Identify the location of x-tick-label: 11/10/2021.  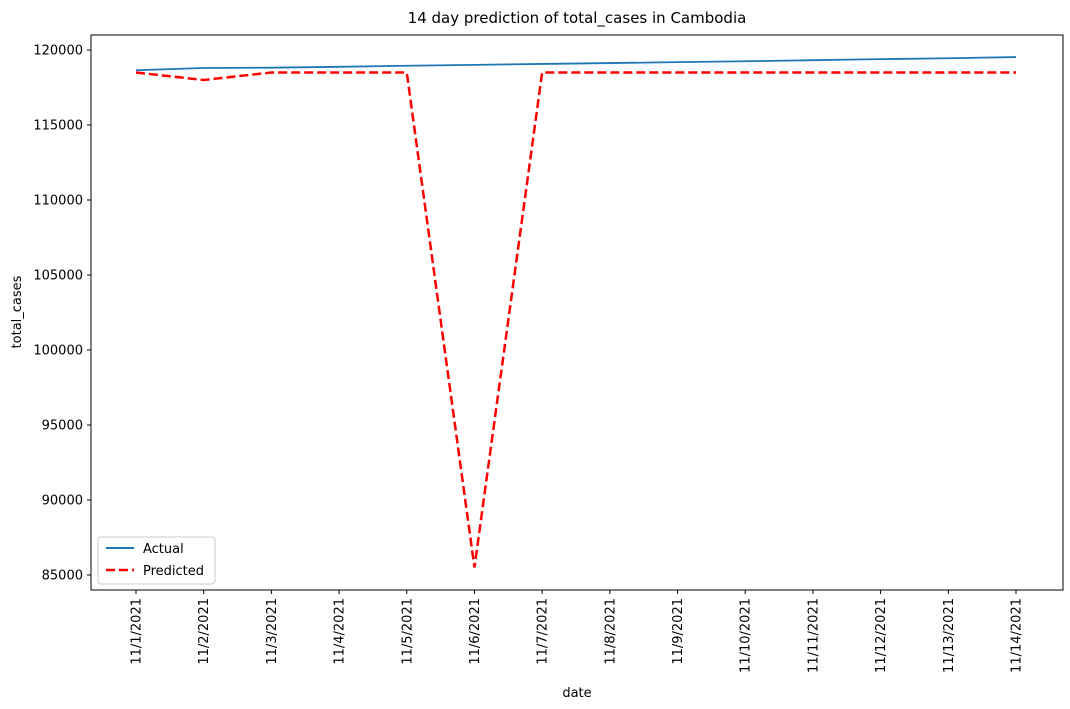
(746, 635).